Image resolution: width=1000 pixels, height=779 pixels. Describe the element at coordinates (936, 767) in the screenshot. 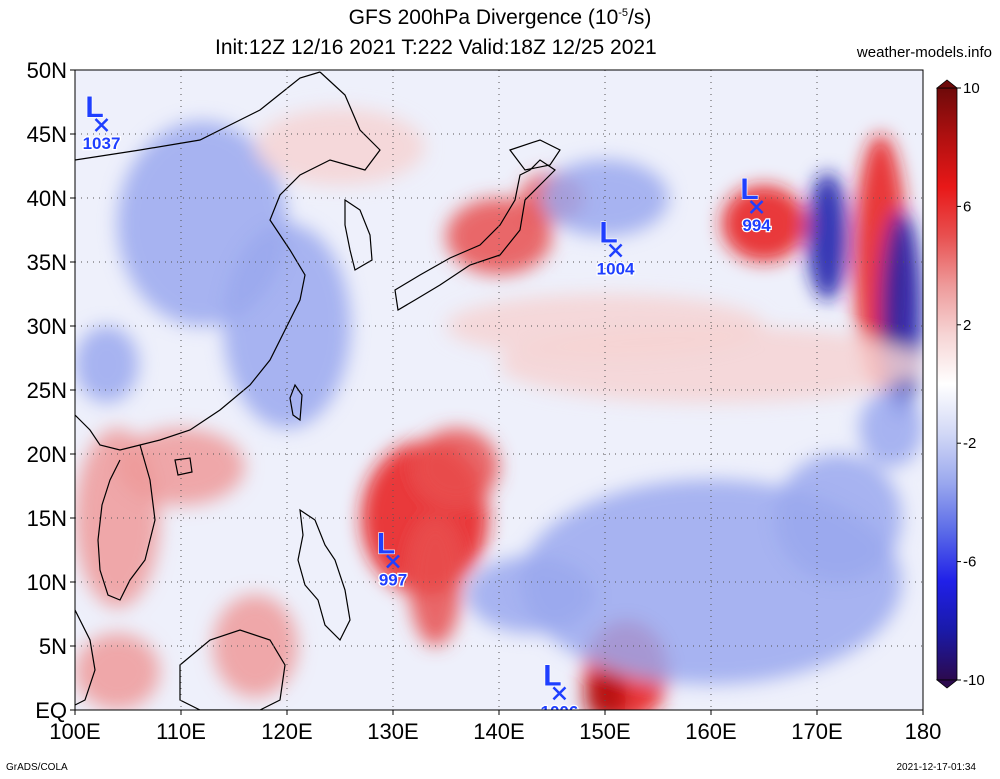

I see `timestamp: 2021-12-17-01:34` at that location.